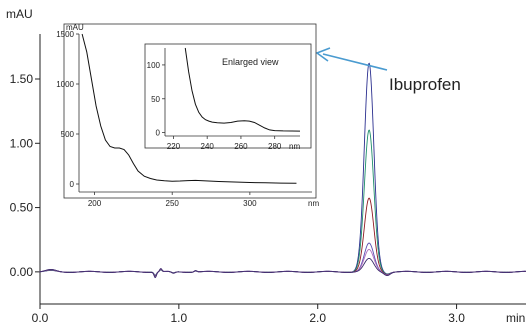  What do you see at coordinates (72, 184) in the screenshot?
I see `inset-y-tick-label: 0` at bounding box center [72, 184].